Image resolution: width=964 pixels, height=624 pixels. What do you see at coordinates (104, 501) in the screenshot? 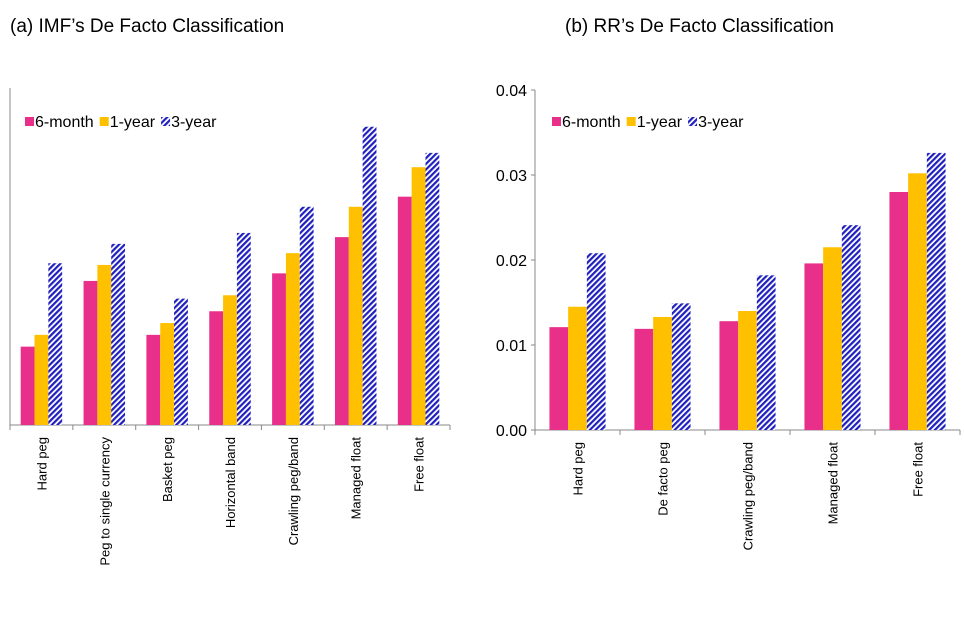
I see `x-tick-label: Peg to single currency` at bounding box center [104, 501].